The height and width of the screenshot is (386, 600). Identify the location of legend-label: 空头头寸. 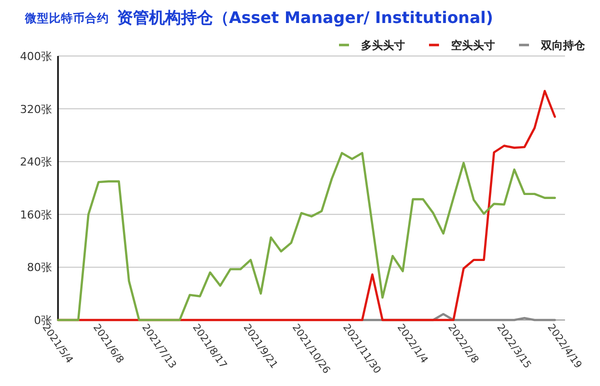
(473, 45).